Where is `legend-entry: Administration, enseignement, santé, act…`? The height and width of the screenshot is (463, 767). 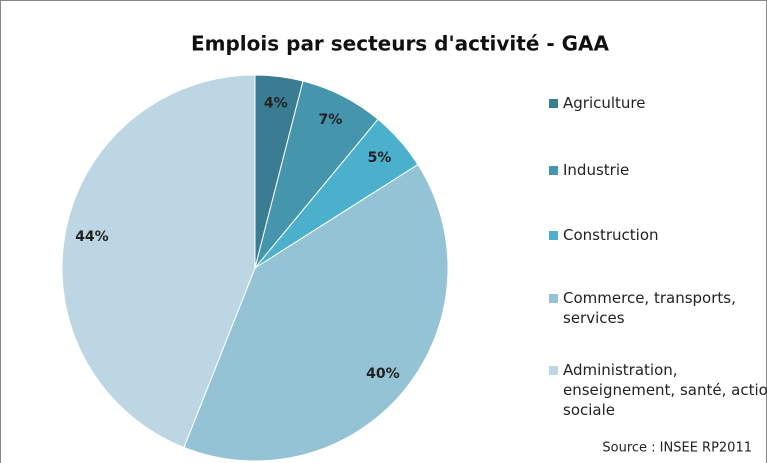 legend-entry: Administration, enseignement, santé, act… is located at coordinates (658, 390).